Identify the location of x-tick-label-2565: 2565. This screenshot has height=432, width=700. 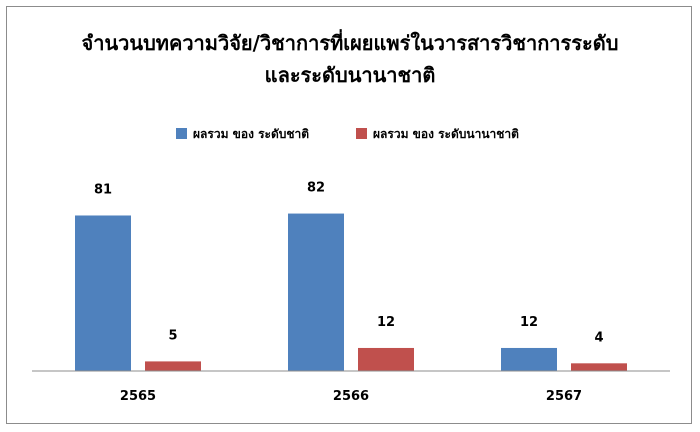
(138, 396).